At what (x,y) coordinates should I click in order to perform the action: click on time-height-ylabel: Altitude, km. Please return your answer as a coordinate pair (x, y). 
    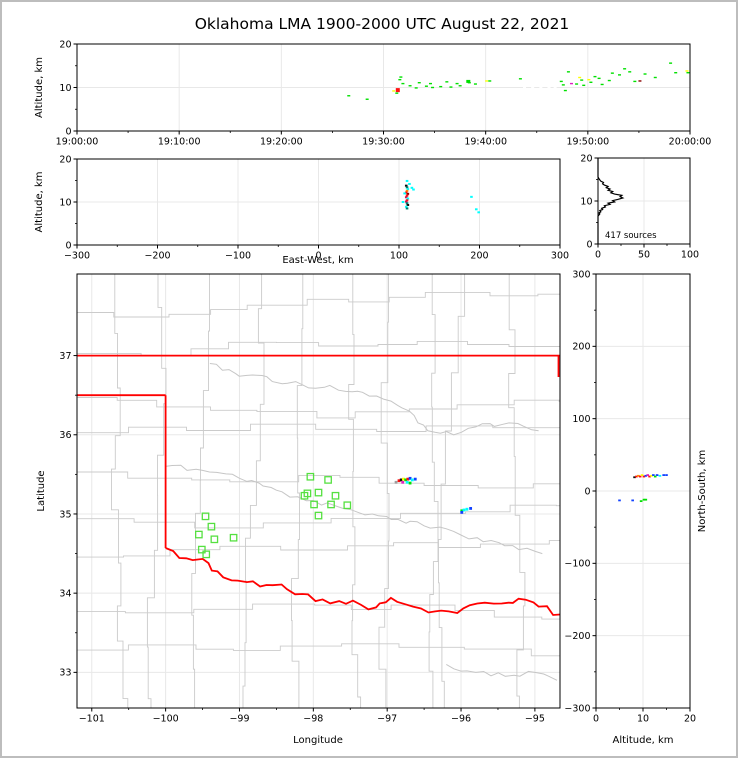
    Looking at the image, I should click on (39, 87).